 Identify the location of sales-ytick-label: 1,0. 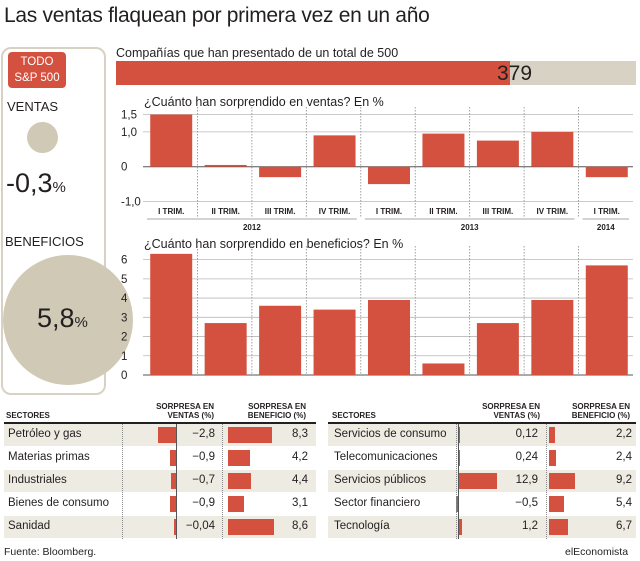
(129, 133).